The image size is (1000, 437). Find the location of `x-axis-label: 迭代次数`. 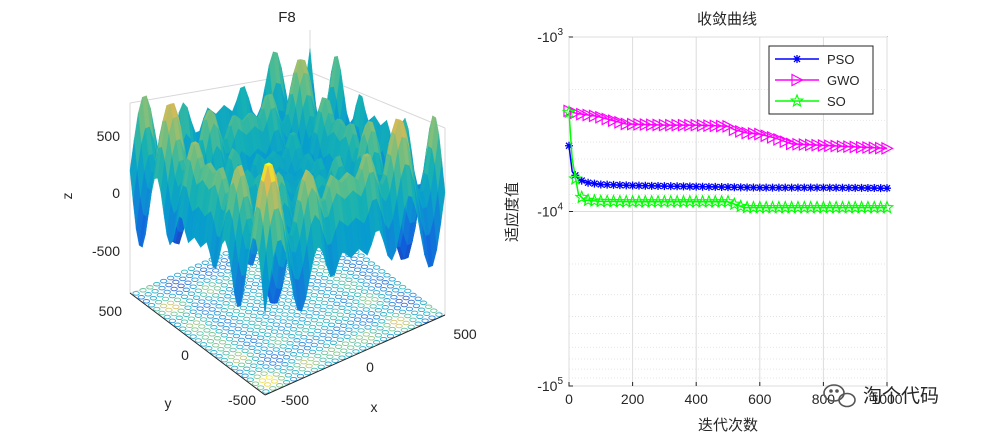

x-axis-label: 迭代次数 is located at coordinates (728, 425).